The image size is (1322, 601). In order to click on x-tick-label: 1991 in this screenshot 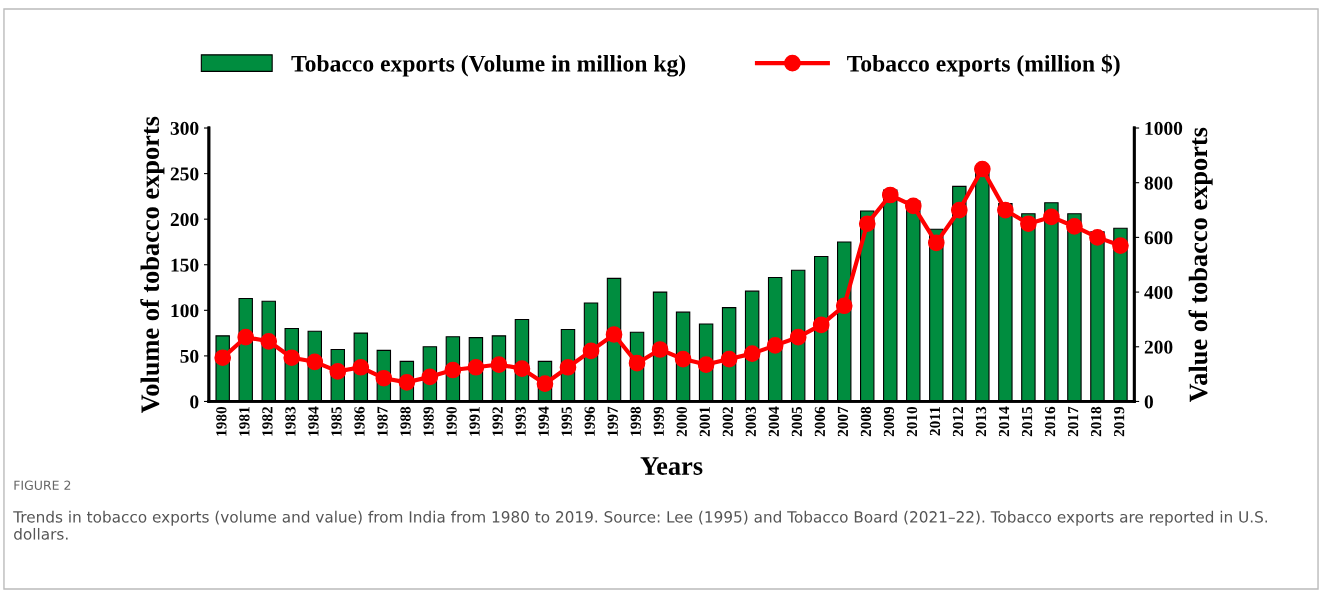, I will do `click(474, 421)`.